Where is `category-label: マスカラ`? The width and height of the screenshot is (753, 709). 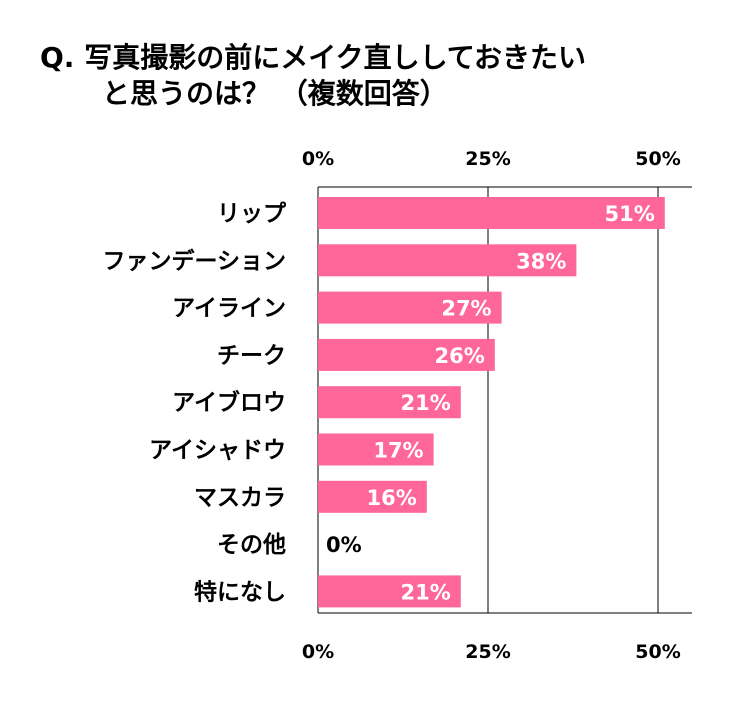 category-label: マスカラ is located at coordinates (240, 498).